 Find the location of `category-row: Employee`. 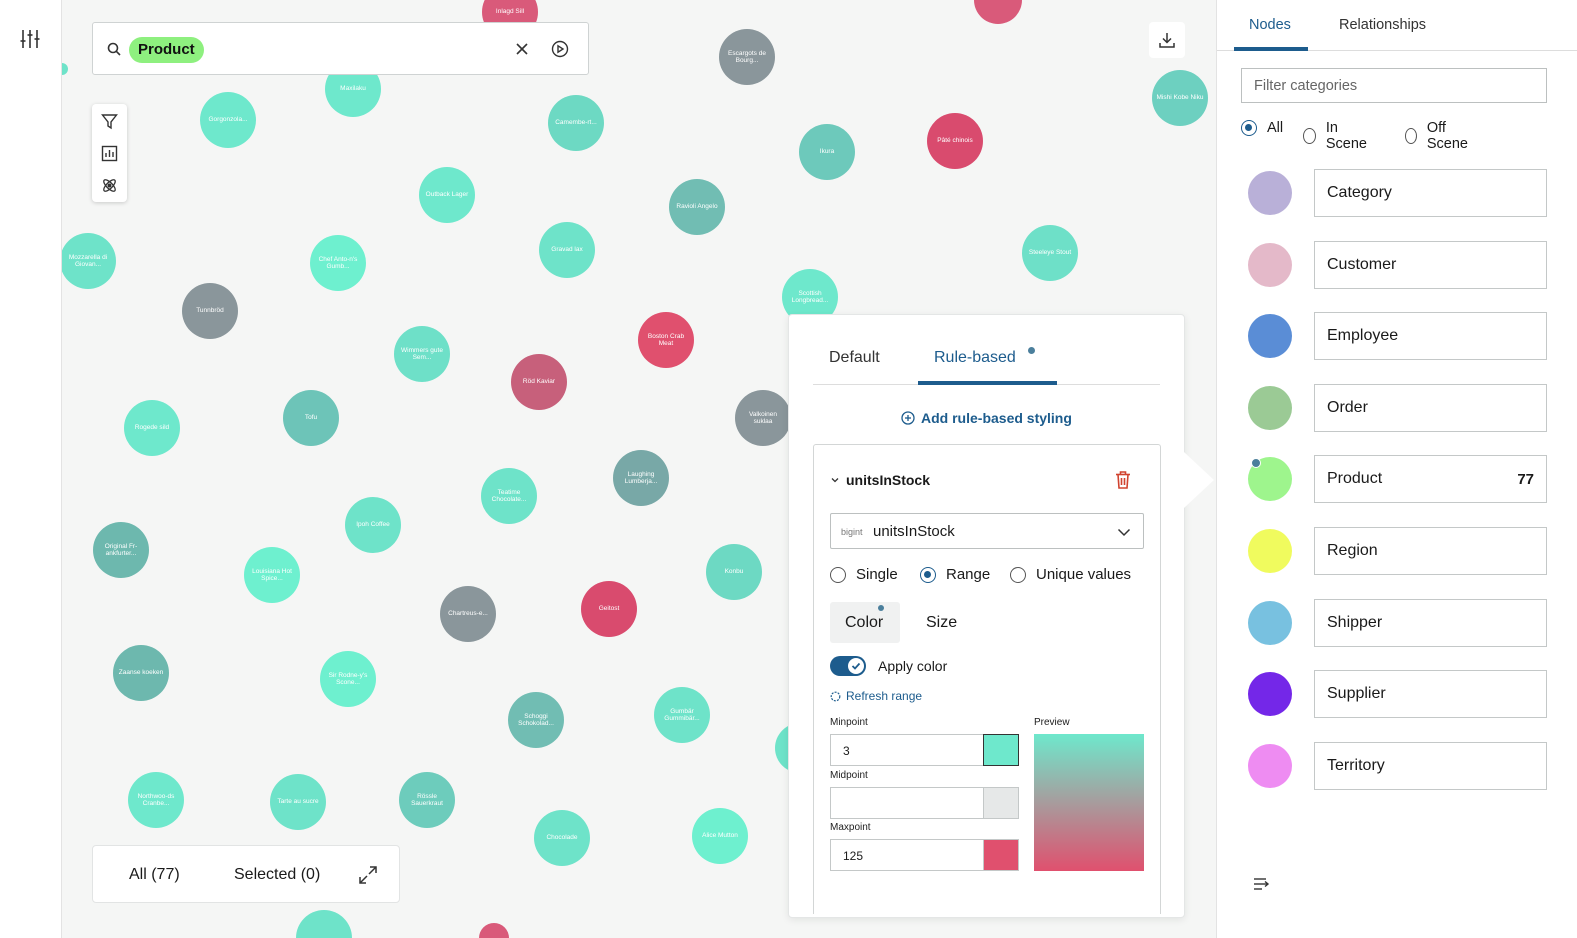

category-row: Employee is located at coordinates (1394, 336).